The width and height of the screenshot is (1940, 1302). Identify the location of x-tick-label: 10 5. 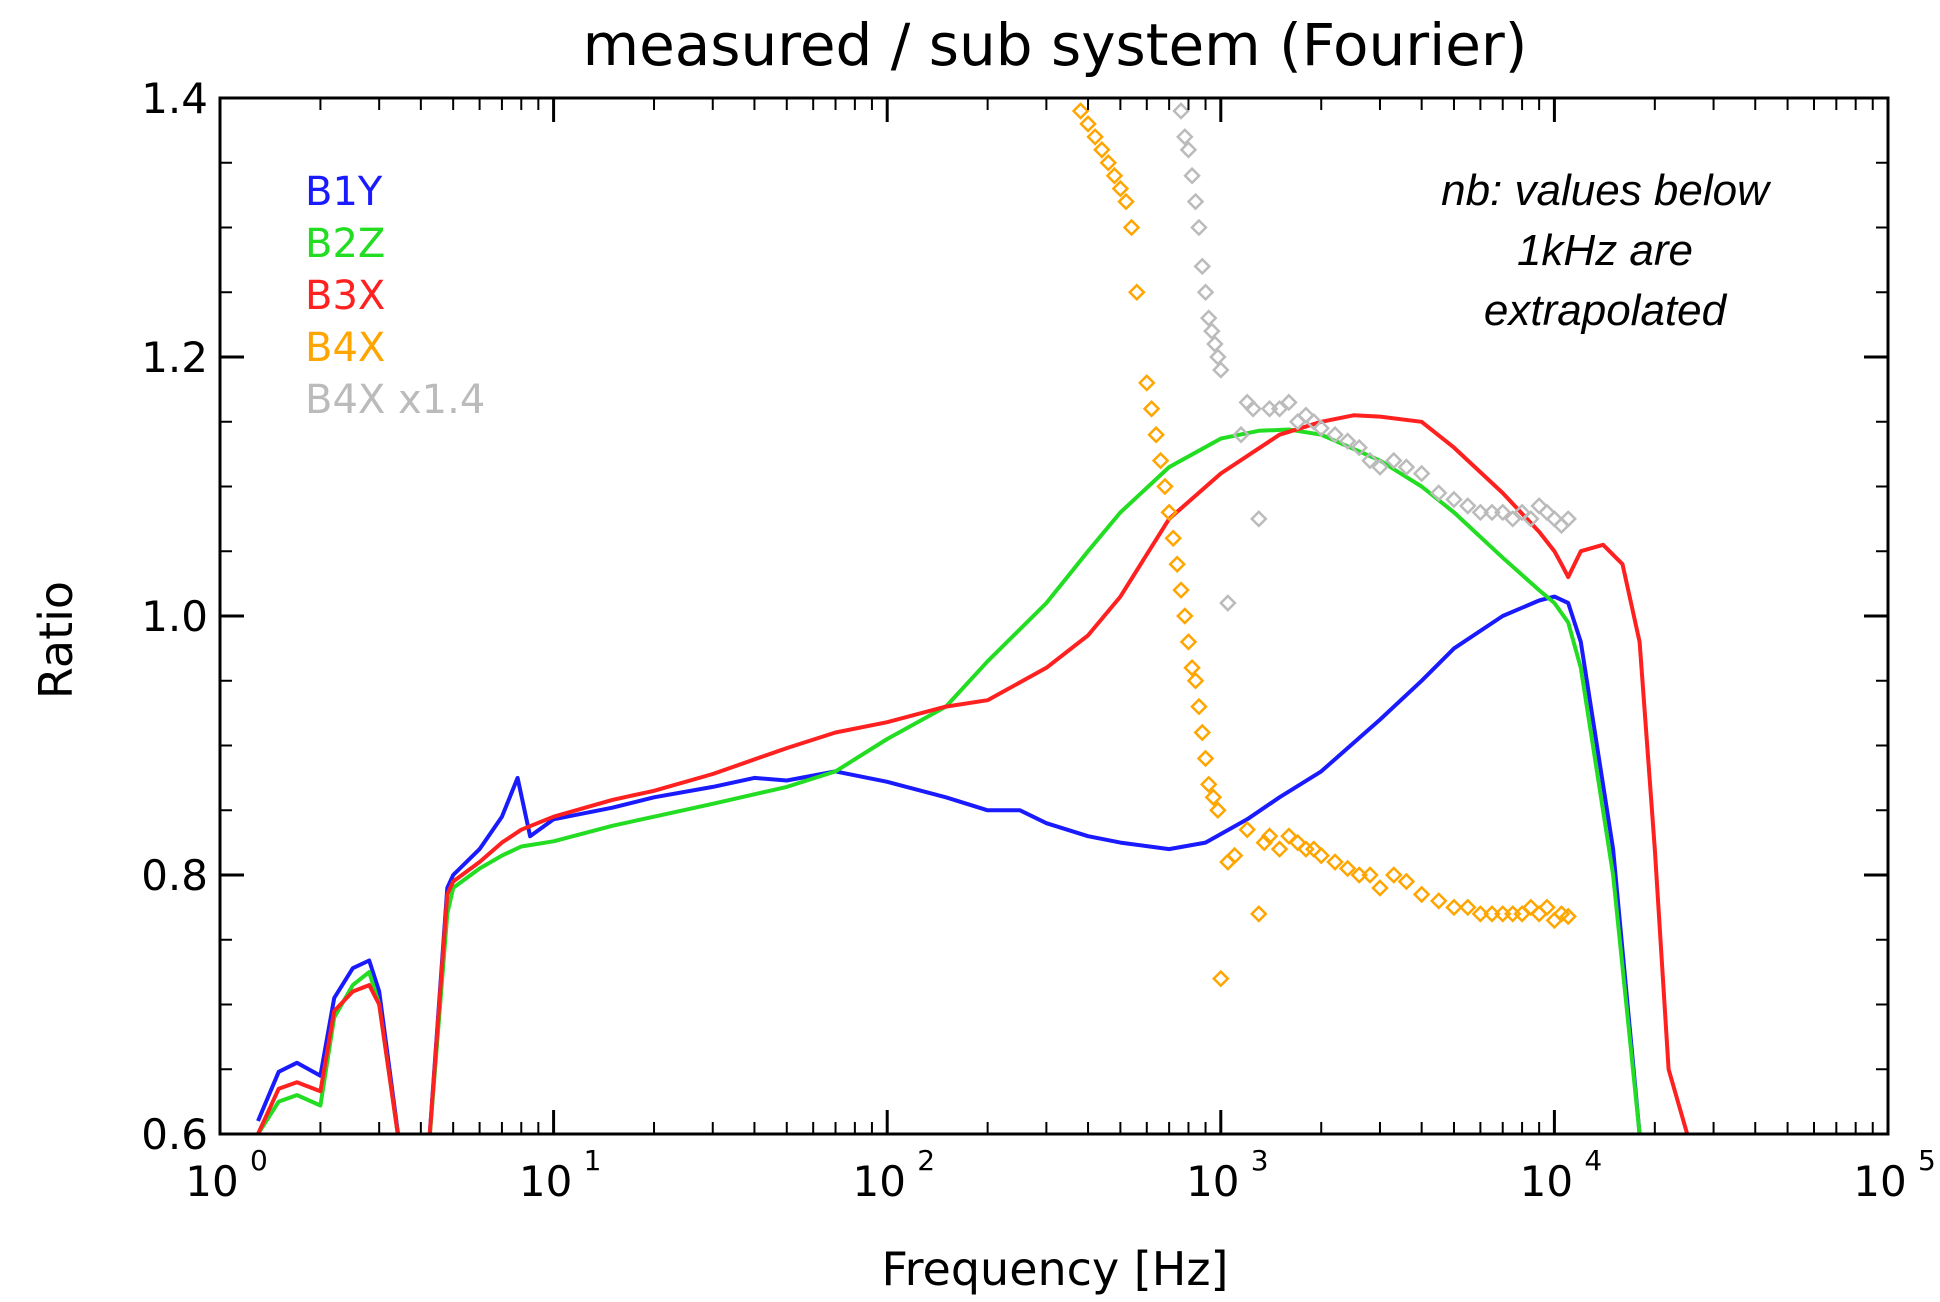
(1894, 1175).